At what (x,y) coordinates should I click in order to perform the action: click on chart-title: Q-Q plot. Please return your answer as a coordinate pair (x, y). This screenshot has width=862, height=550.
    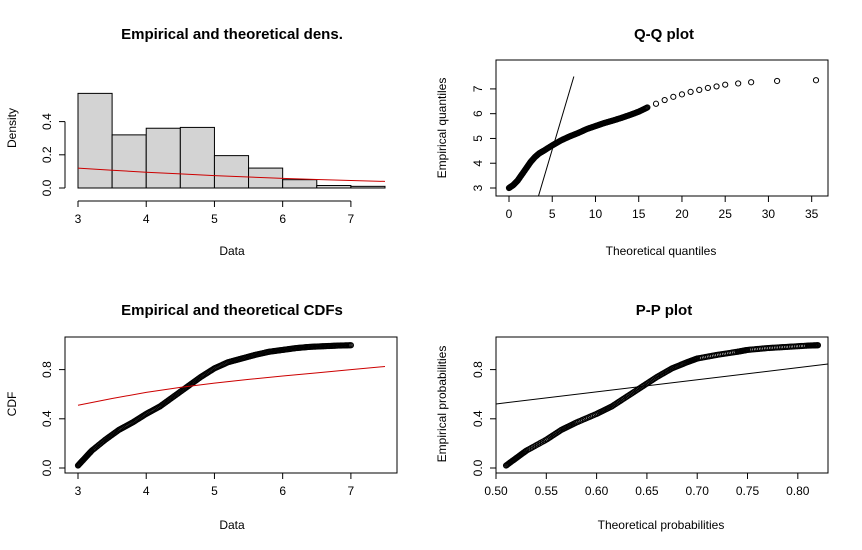
    Looking at the image, I should click on (664, 34).